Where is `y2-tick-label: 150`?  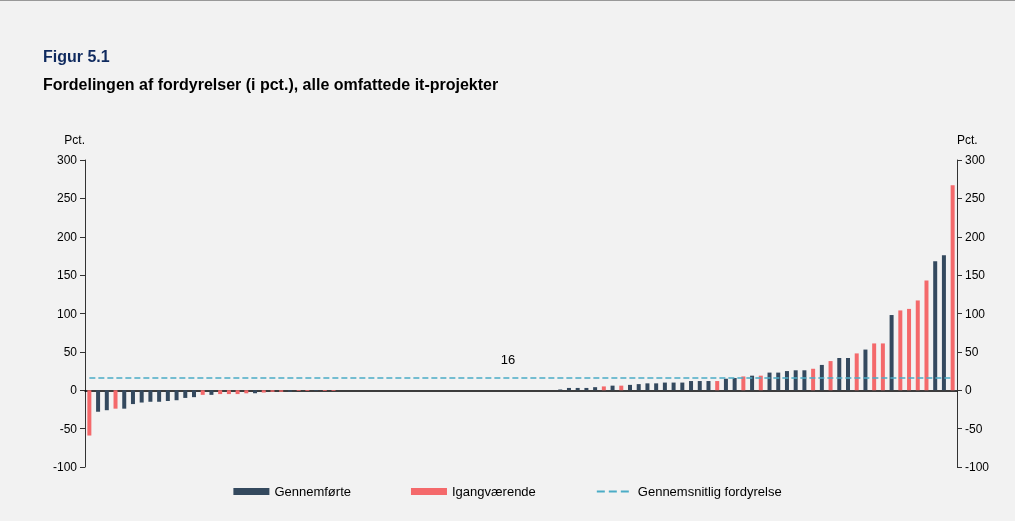 y2-tick-label: 150 is located at coordinates (975, 275).